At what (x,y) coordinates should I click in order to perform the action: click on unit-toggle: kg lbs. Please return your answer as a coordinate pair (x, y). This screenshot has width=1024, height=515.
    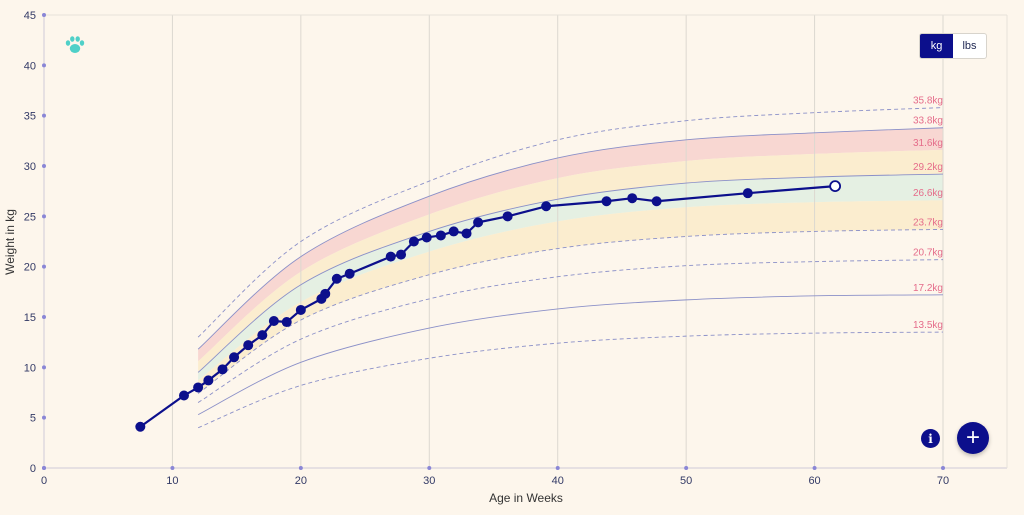
    Looking at the image, I should click on (953, 46).